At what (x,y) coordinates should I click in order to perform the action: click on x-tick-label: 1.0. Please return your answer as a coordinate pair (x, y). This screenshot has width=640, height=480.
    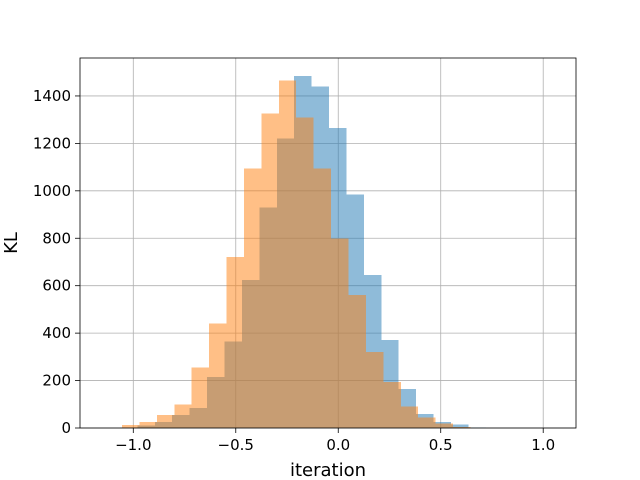
    Looking at the image, I should click on (543, 445).